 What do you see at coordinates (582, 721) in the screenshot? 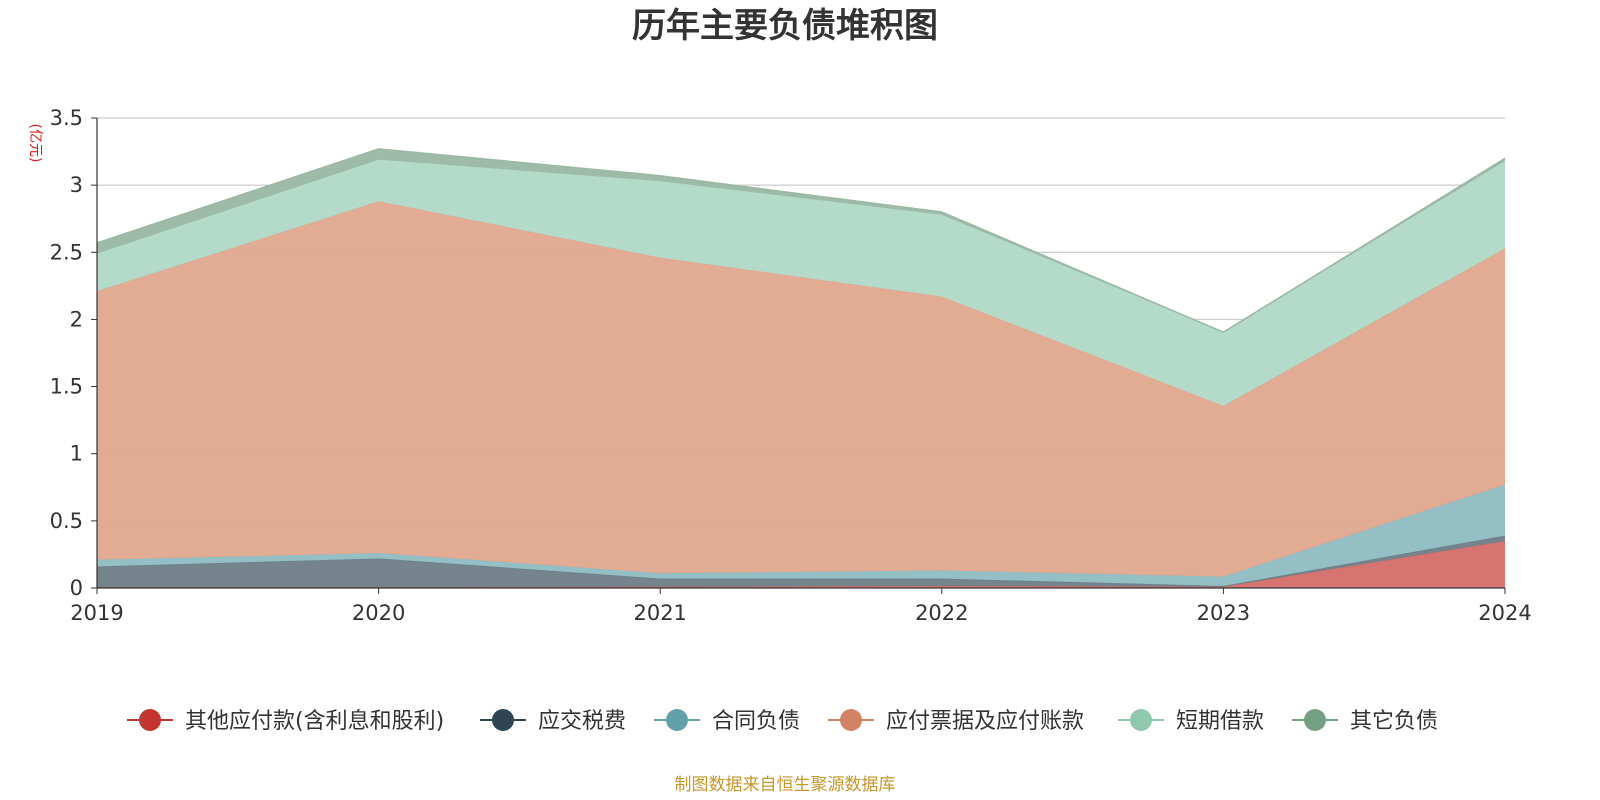
I see `legend-label: 应交税费` at bounding box center [582, 721].